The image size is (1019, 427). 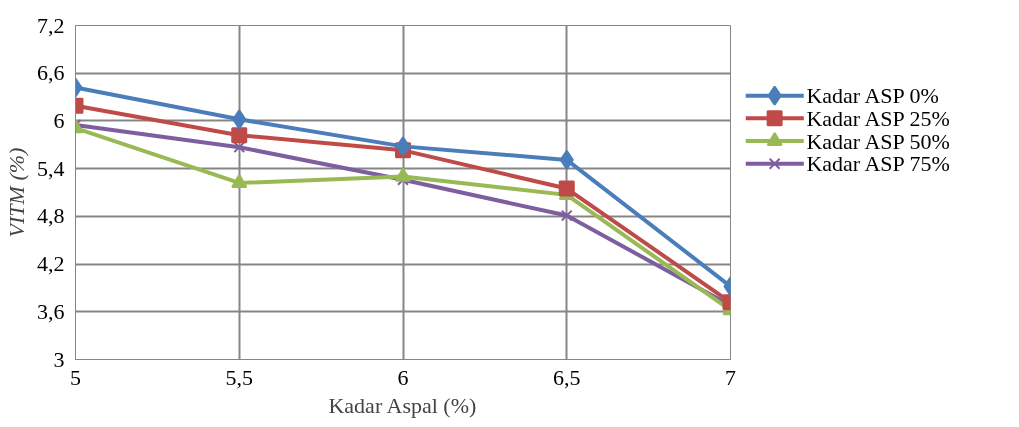 I want to click on y-tick-label: 4,2, so click(x=51, y=264).